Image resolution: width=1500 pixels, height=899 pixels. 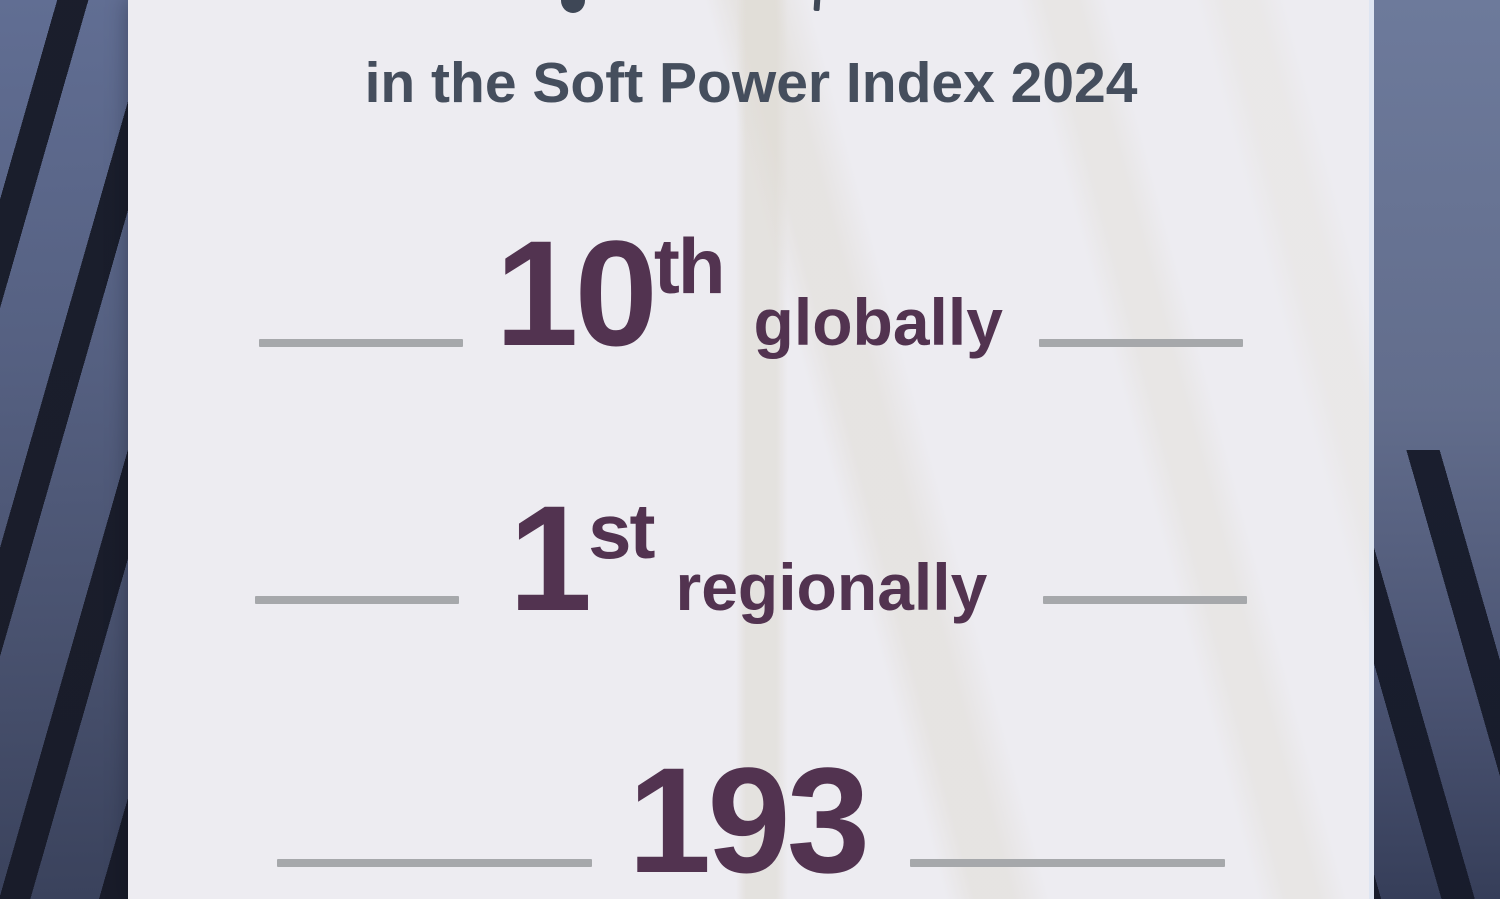 What do you see at coordinates (1437, 674) in the screenshot?
I see `bridge-cables-right` at bounding box center [1437, 674].